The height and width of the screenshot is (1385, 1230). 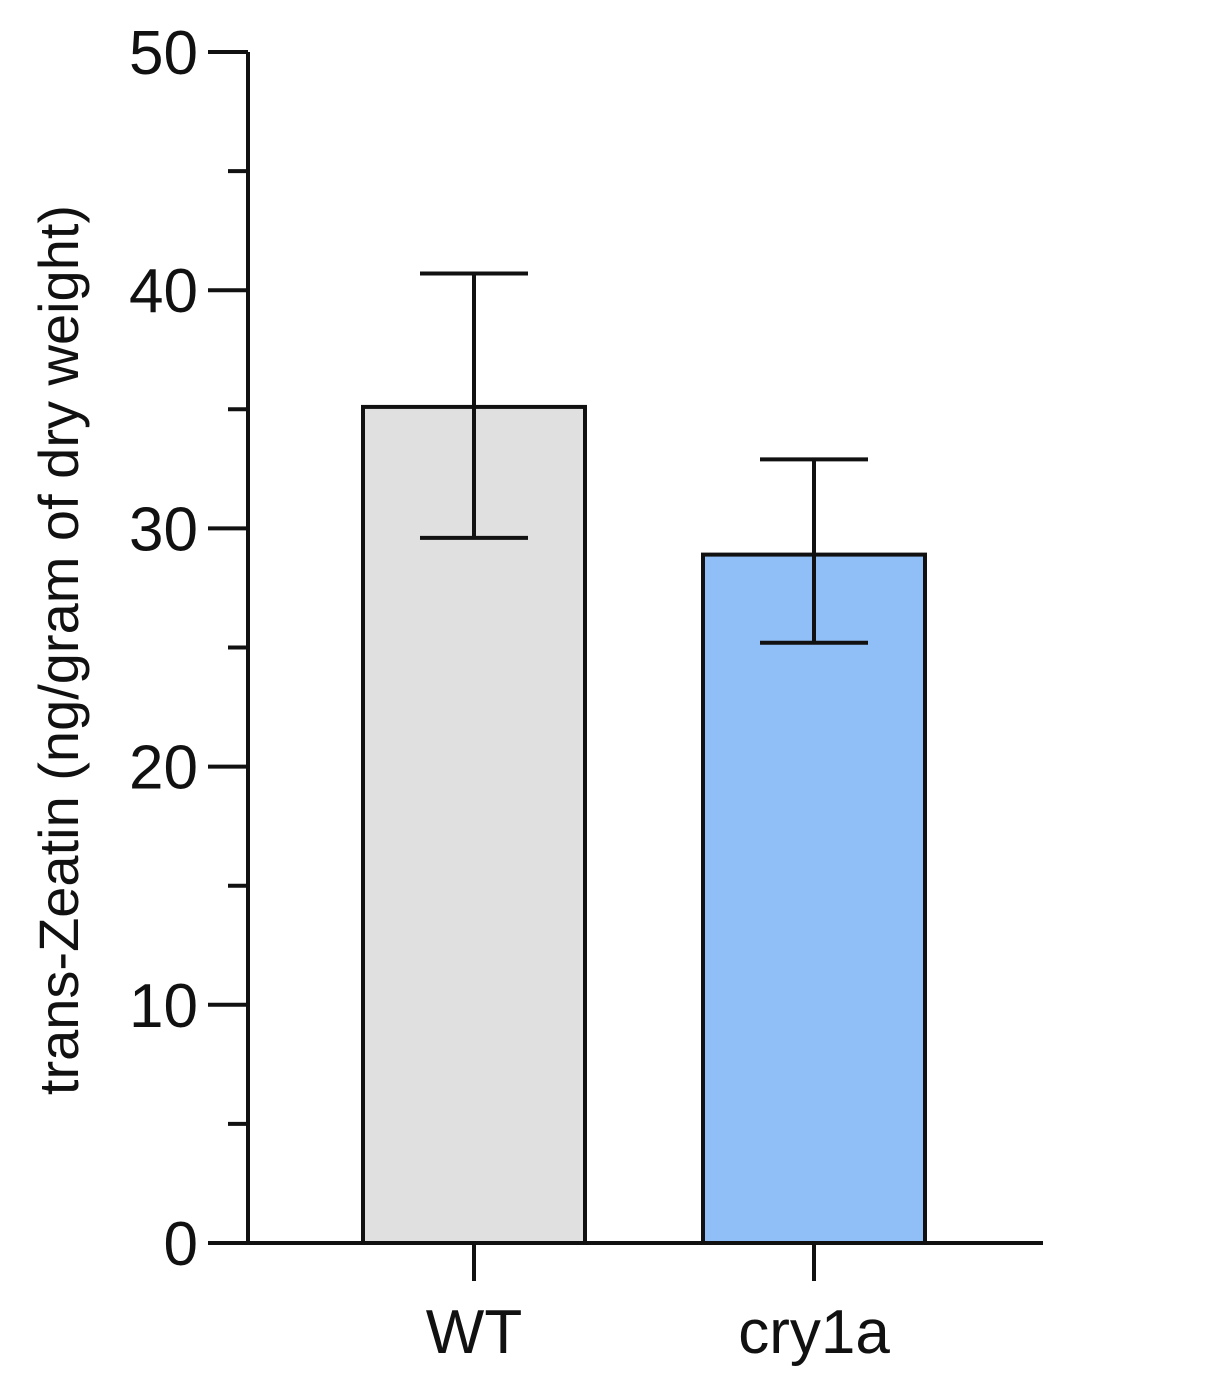 What do you see at coordinates (163, 529) in the screenshot?
I see `y-tick-label: 30` at bounding box center [163, 529].